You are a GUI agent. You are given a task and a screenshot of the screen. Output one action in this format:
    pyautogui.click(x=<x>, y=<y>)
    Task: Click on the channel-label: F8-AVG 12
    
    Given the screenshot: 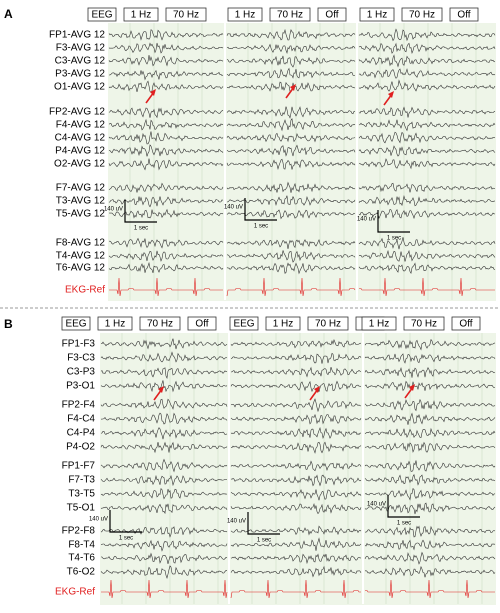 What is the action you would take?
    pyautogui.click(x=81, y=243)
    